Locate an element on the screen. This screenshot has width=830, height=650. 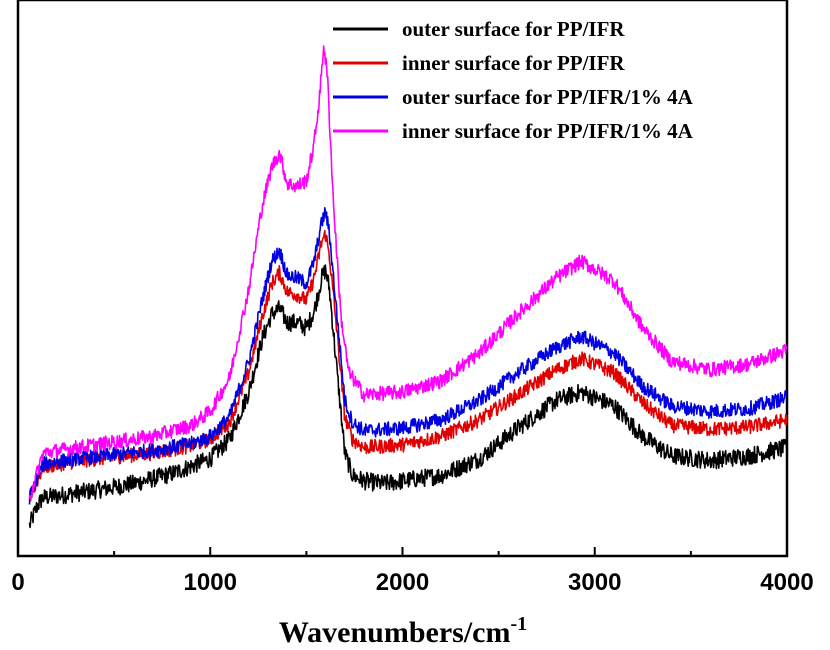
x-tick-label: 4000 is located at coordinates (786, 582).